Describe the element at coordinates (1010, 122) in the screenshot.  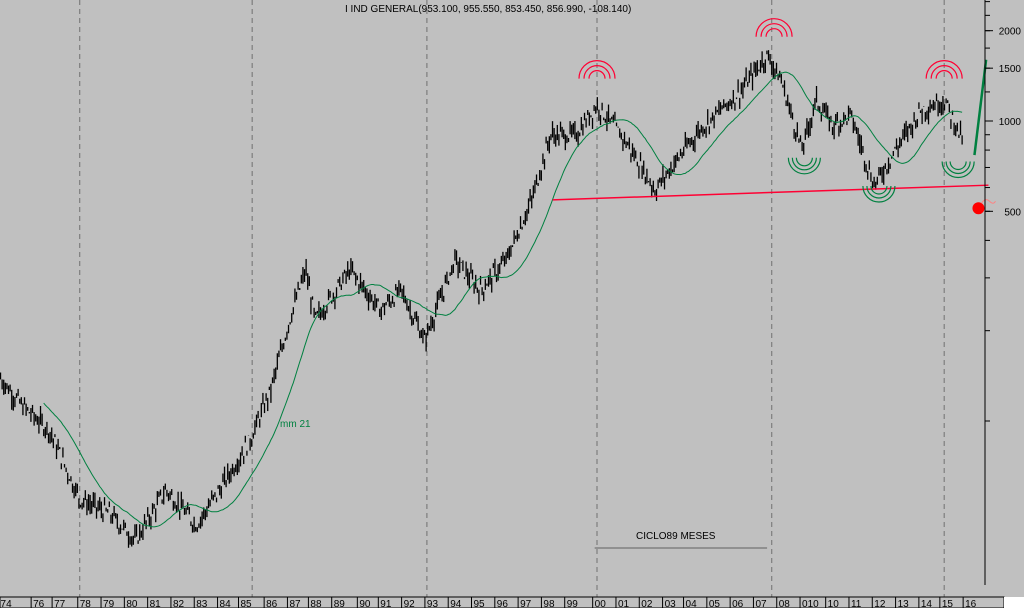
I see `y-tick-label: 1000` at that location.